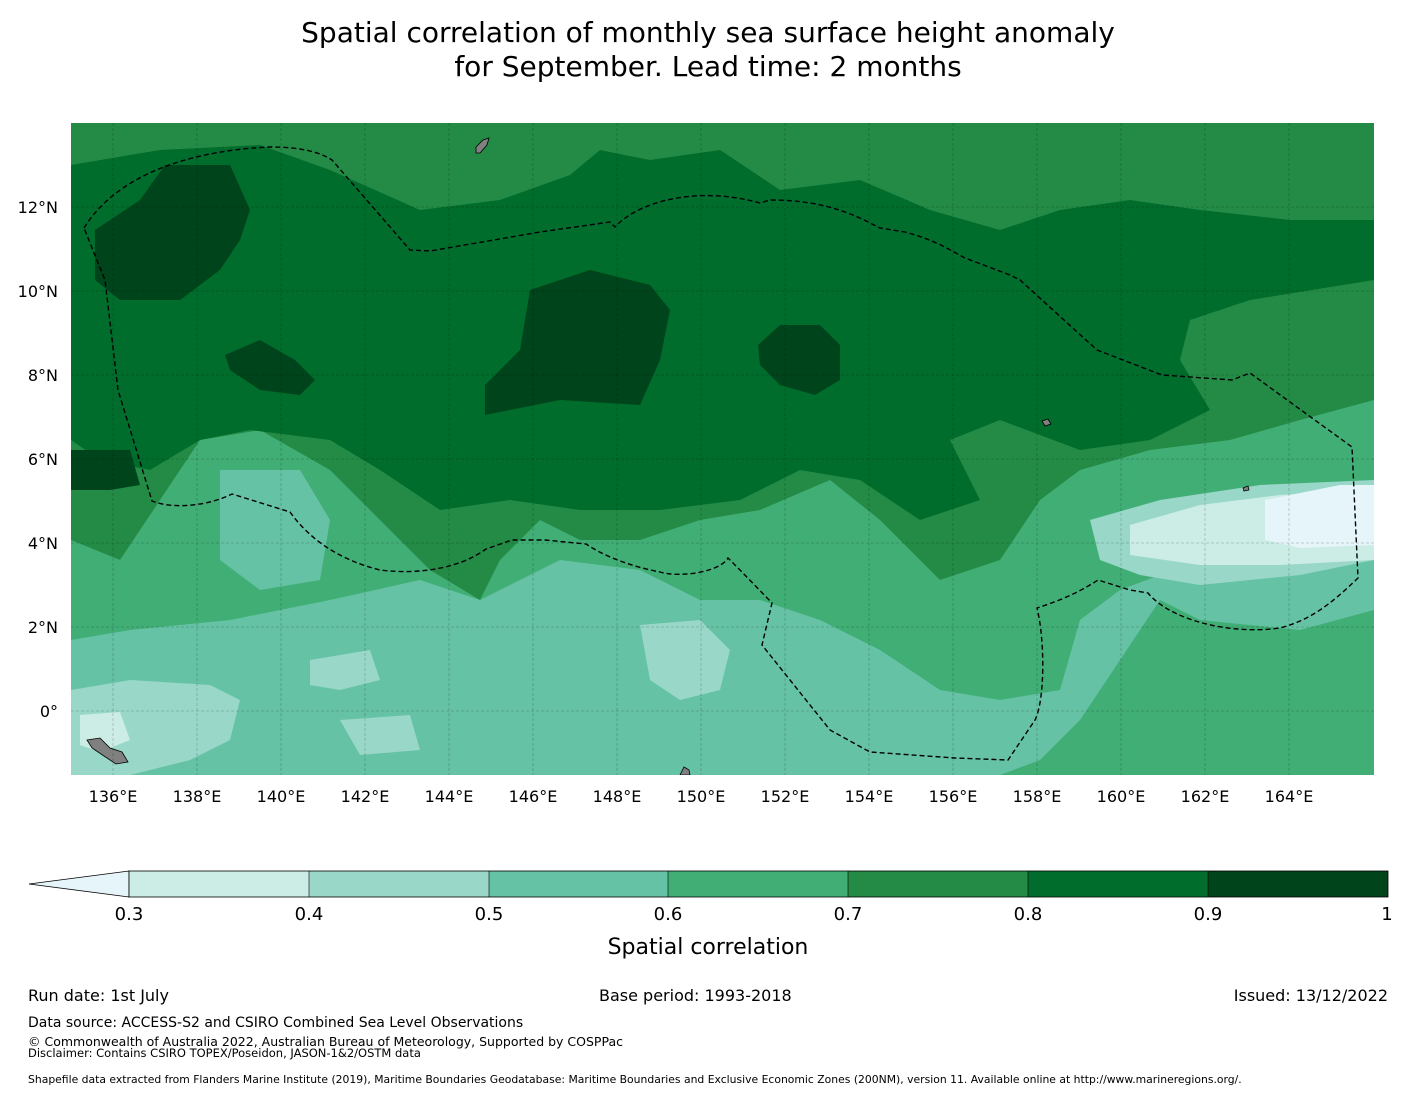  What do you see at coordinates (1028, 914) in the screenshot?
I see `colorbar-tick-label: 0.8` at bounding box center [1028, 914].